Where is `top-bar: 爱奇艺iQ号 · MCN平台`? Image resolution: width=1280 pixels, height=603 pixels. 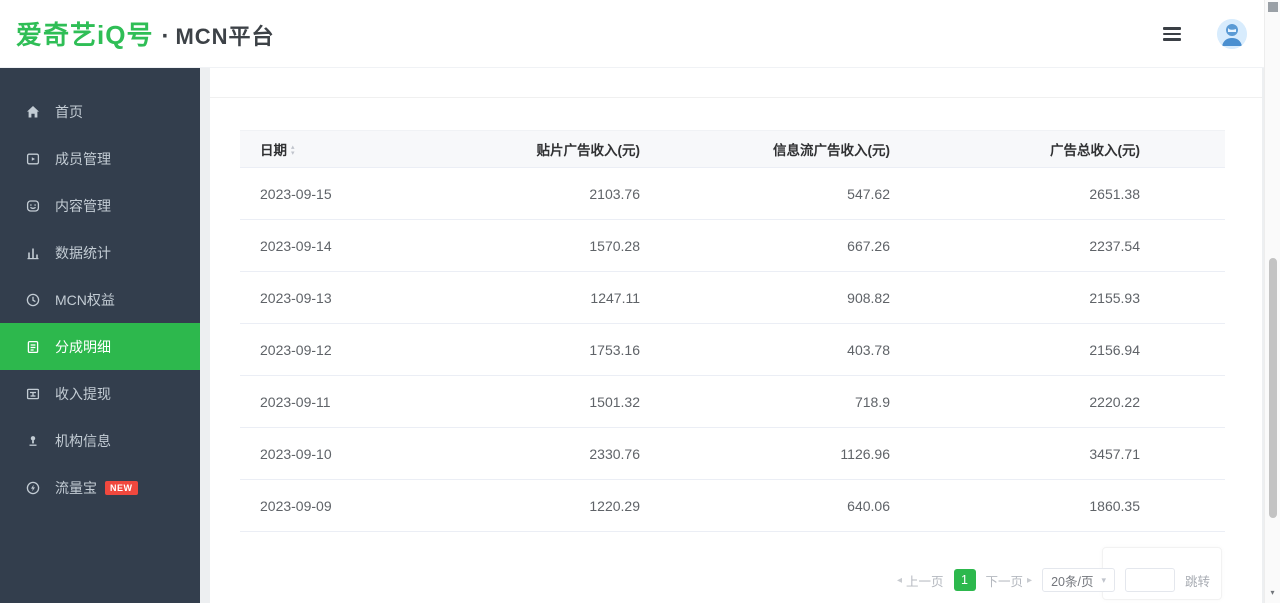 top-bar: 爱奇艺iQ号 · MCN平台 is located at coordinates (640, 34).